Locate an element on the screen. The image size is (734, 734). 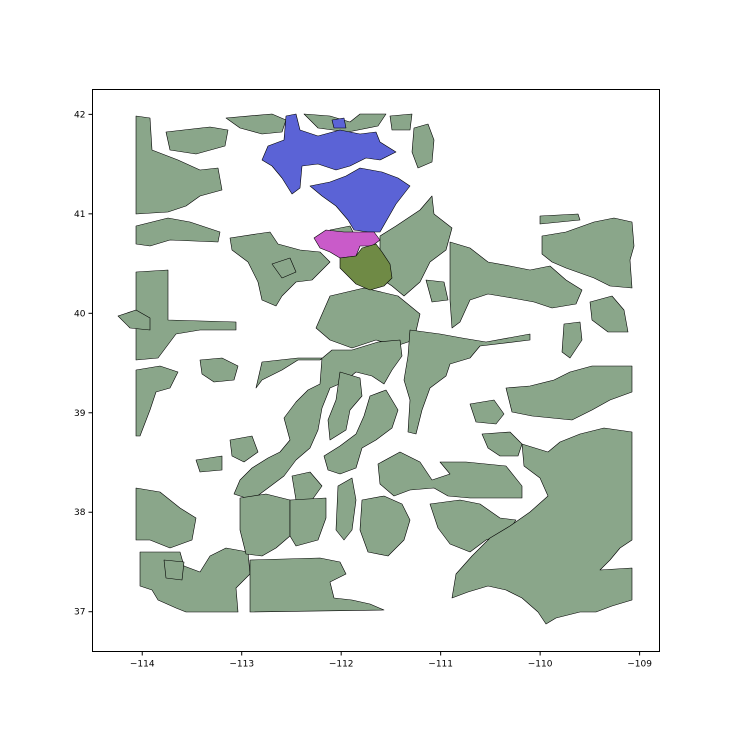
y-tick-label: 39 is located at coordinates (80, 414).